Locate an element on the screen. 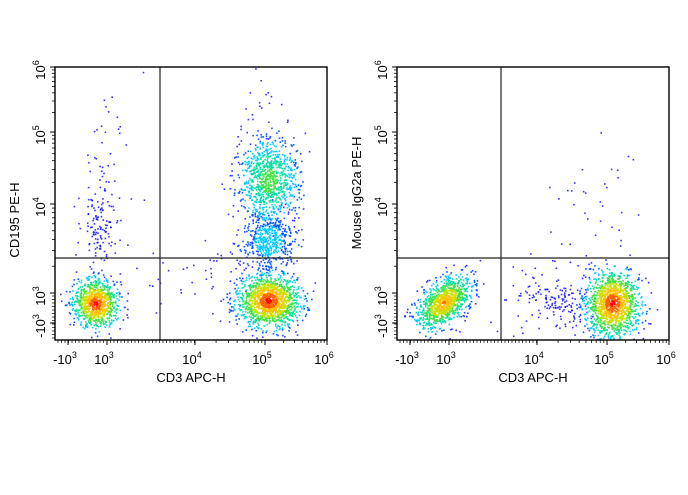  y-axis-label: CD195 PE-H is located at coordinates (14, 219).